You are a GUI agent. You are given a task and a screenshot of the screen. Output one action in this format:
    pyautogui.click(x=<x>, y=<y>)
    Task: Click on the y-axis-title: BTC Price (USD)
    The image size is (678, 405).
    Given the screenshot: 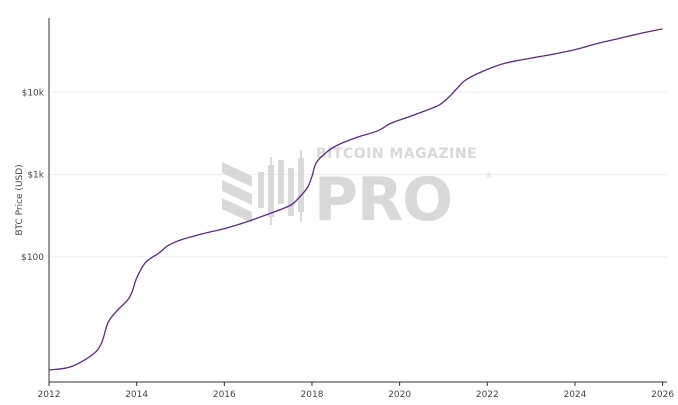 What is the action you would take?
    pyautogui.click(x=20, y=199)
    